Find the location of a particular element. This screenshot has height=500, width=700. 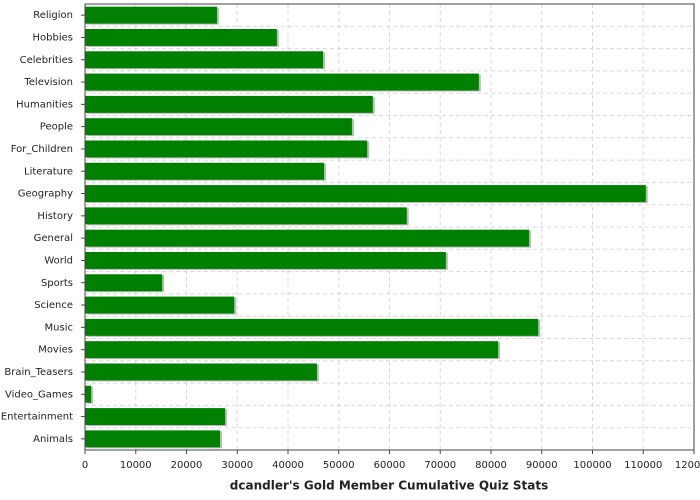

x-tick-label: 40000 is located at coordinates (288, 465).